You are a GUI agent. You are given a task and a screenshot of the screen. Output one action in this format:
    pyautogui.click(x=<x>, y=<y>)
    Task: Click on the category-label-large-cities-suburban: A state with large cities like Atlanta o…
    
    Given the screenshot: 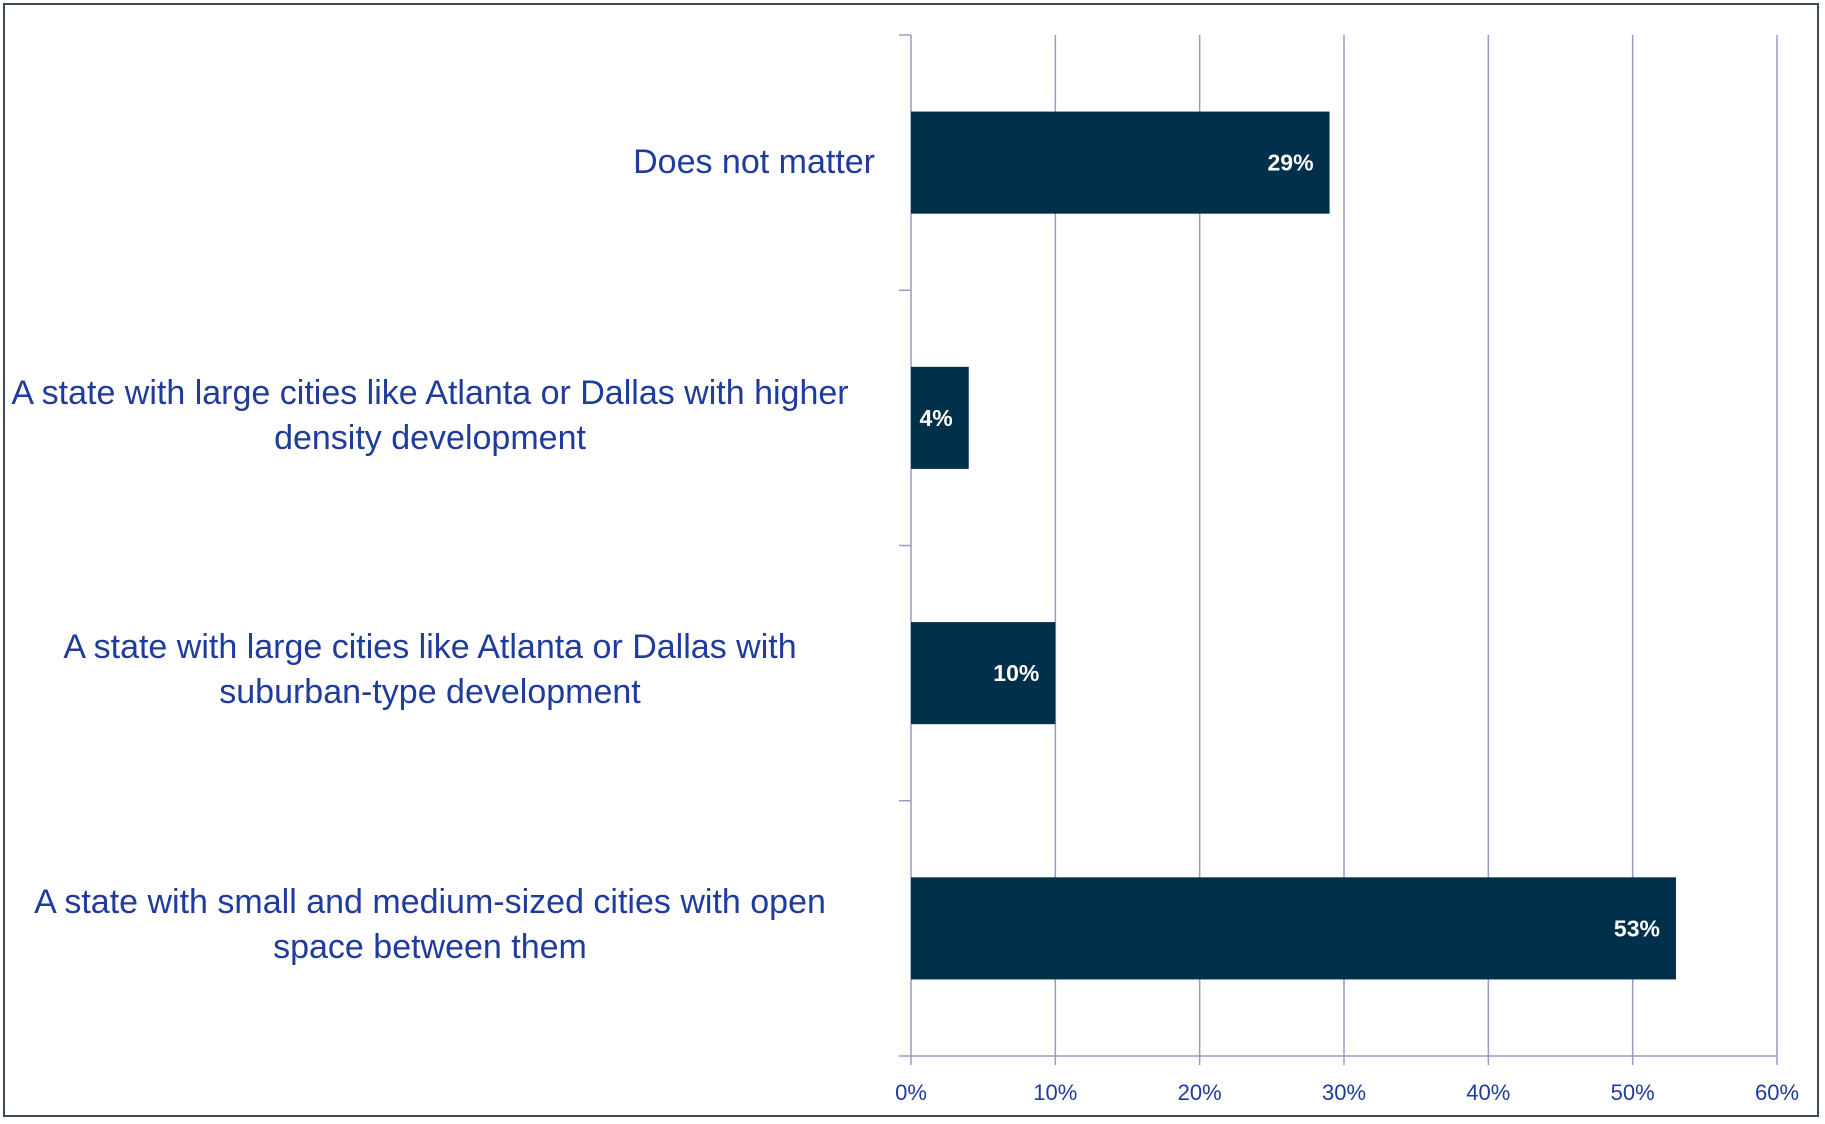 What is the action you would take?
    pyautogui.click(x=437, y=670)
    